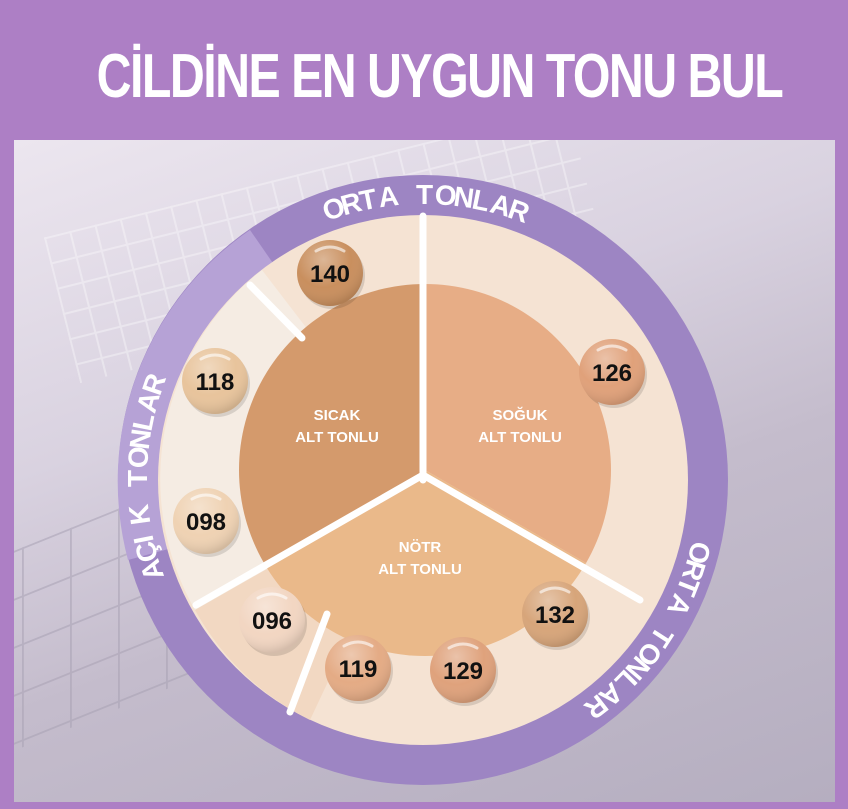 The image size is (848, 809). Describe the element at coordinates (440, 76) in the screenshot. I see `page-title: CİLDİNE EN UYGUN TONU BUL` at that location.